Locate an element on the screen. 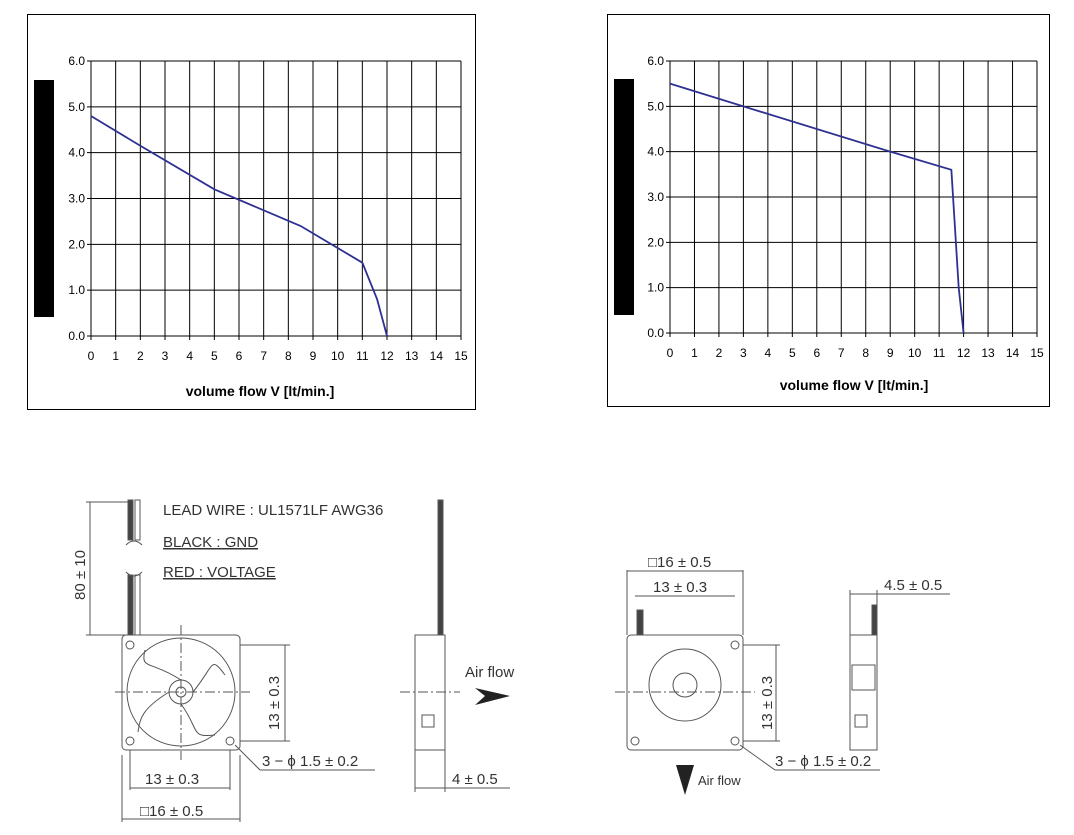 The width and height of the screenshot is (1074, 835). chart-left-x-ticks: 0 1 2 3 4 5 6 7 8 9 10 11 12 13 14 15 is located at coordinates (278, 356).